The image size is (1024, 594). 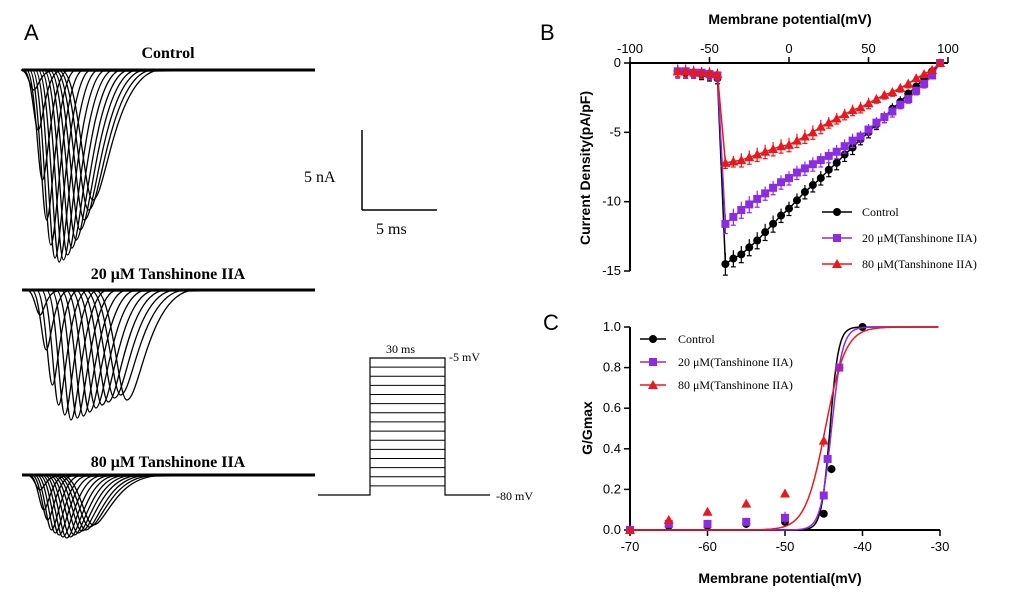 What do you see at coordinates (862, 546) in the screenshot?
I see `x-tick-label: -40` at bounding box center [862, 546].